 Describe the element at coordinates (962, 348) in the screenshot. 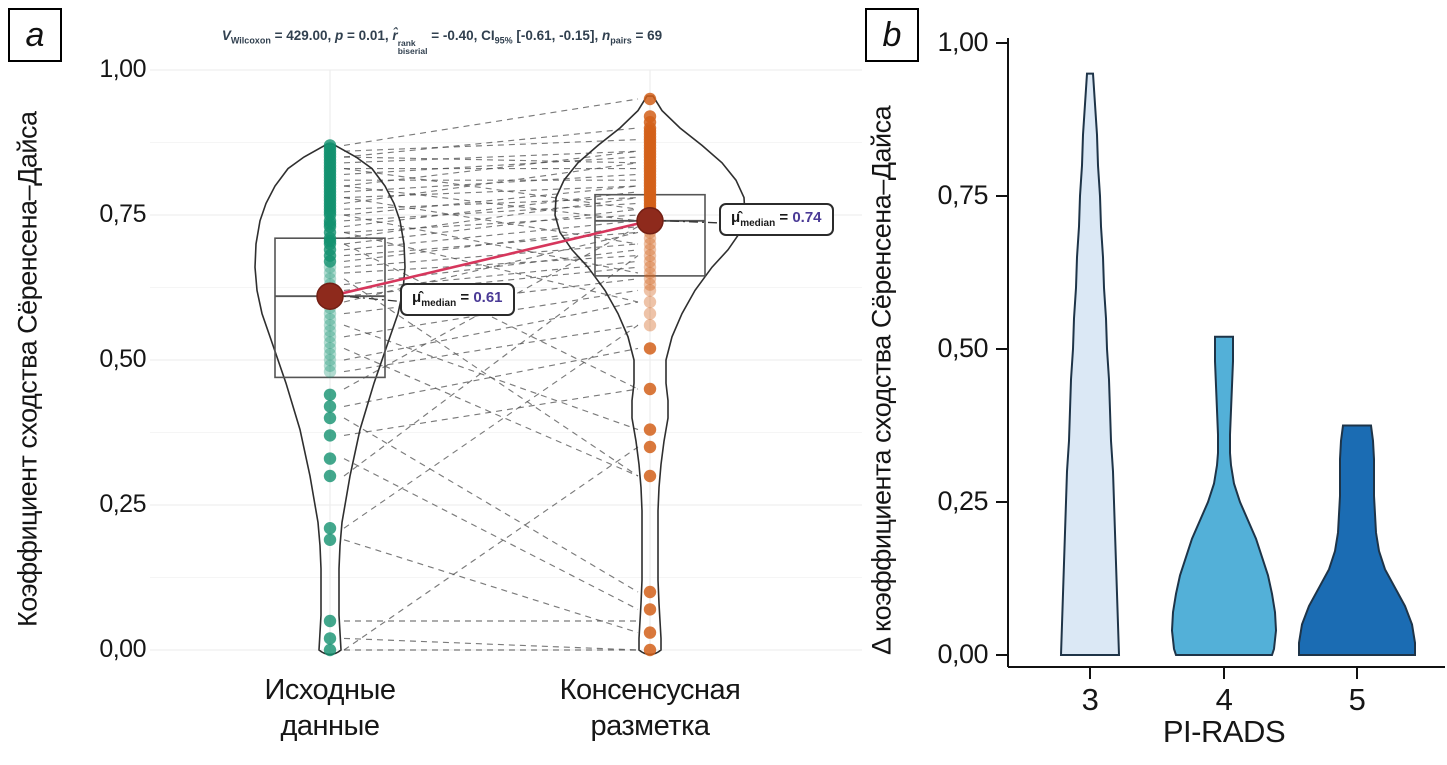

I see `panel-b-ytick-0,50: 0,50` at that location.